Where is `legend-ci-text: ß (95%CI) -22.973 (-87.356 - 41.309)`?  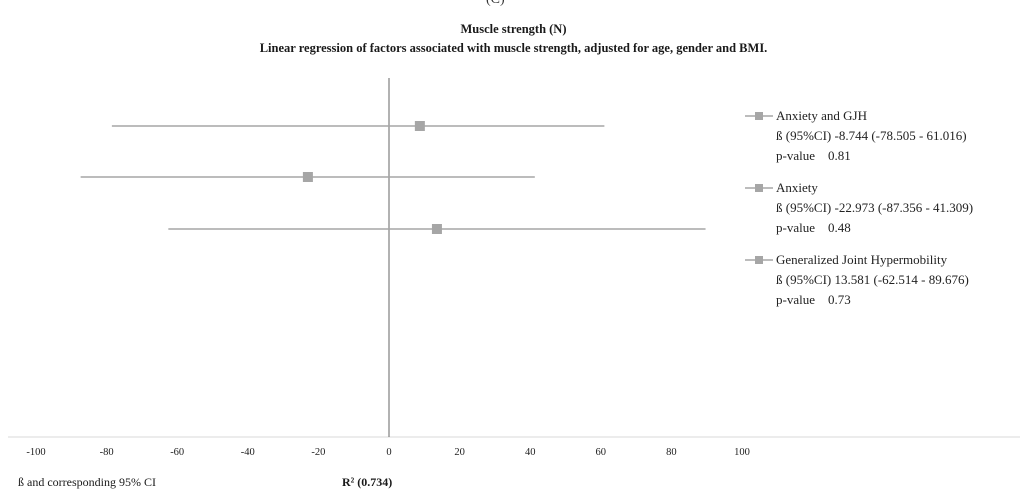 legend-ci-text: ß (95%CI) -22.973 (-87.356 - 41.309) is located at coordinates (874, 207).